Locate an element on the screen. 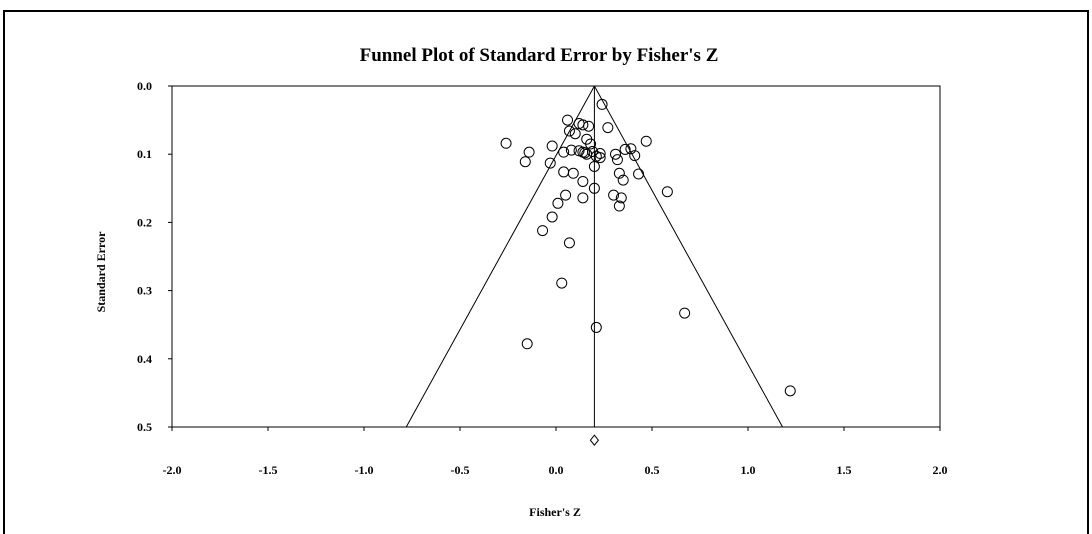 This screenshot has height=534, width=1092. y-axis-label: Standard Error is located at coordinates (101, 271).